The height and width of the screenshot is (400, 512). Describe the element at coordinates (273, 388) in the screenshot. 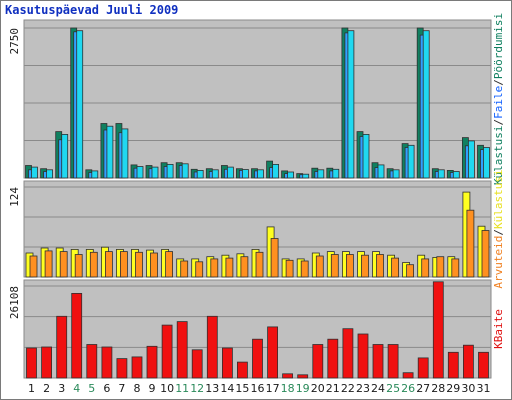

I see `x-tick-label: 17` at that location.